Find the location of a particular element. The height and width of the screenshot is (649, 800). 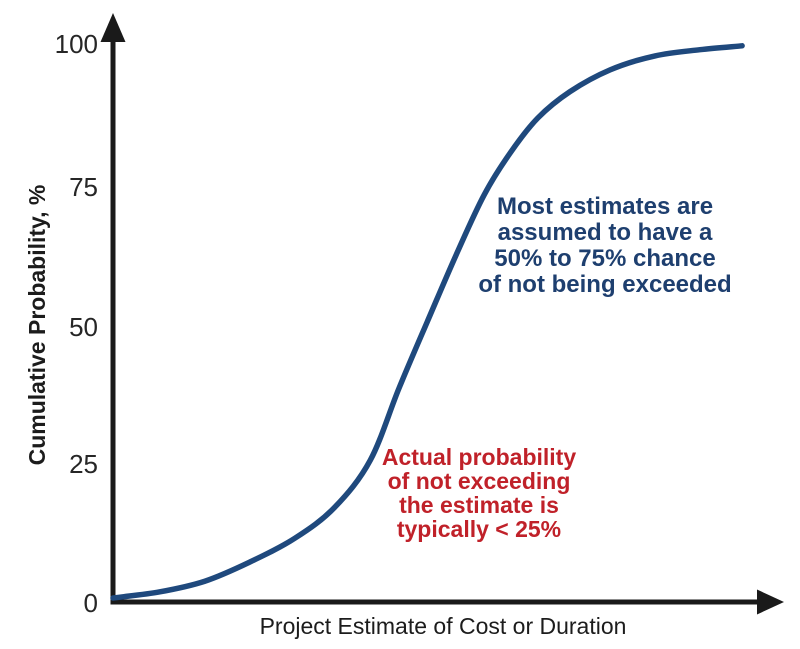

y-tick-label-100: 100 is located at coordinates (76, 44).